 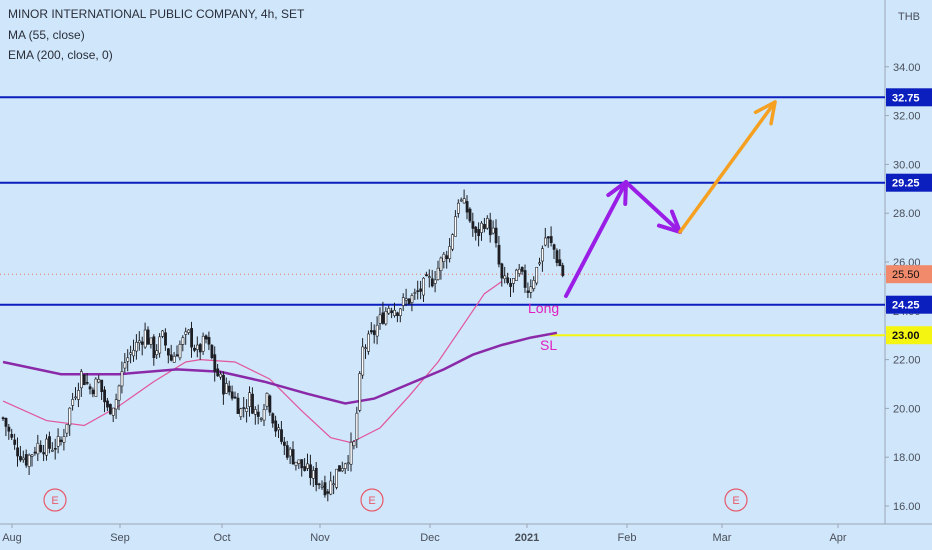 I want to click on y-tick-label: 22.00, so click(x=907, y=361).